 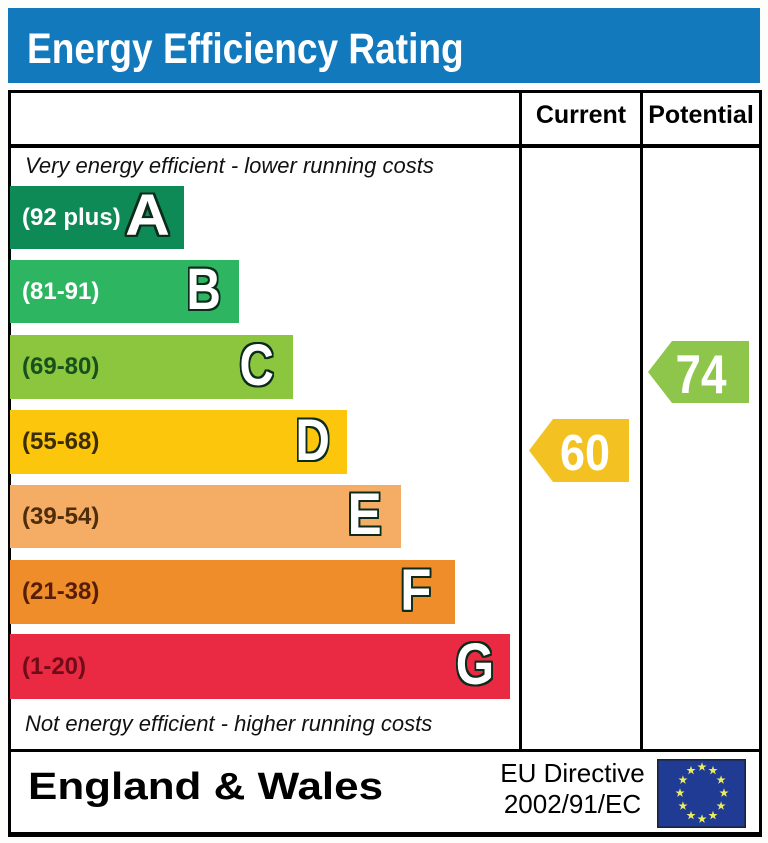 What do you see at coordinates (701, 373) in the screenshot?
I see `svg-text: 74` at bounding box center [701, 373].